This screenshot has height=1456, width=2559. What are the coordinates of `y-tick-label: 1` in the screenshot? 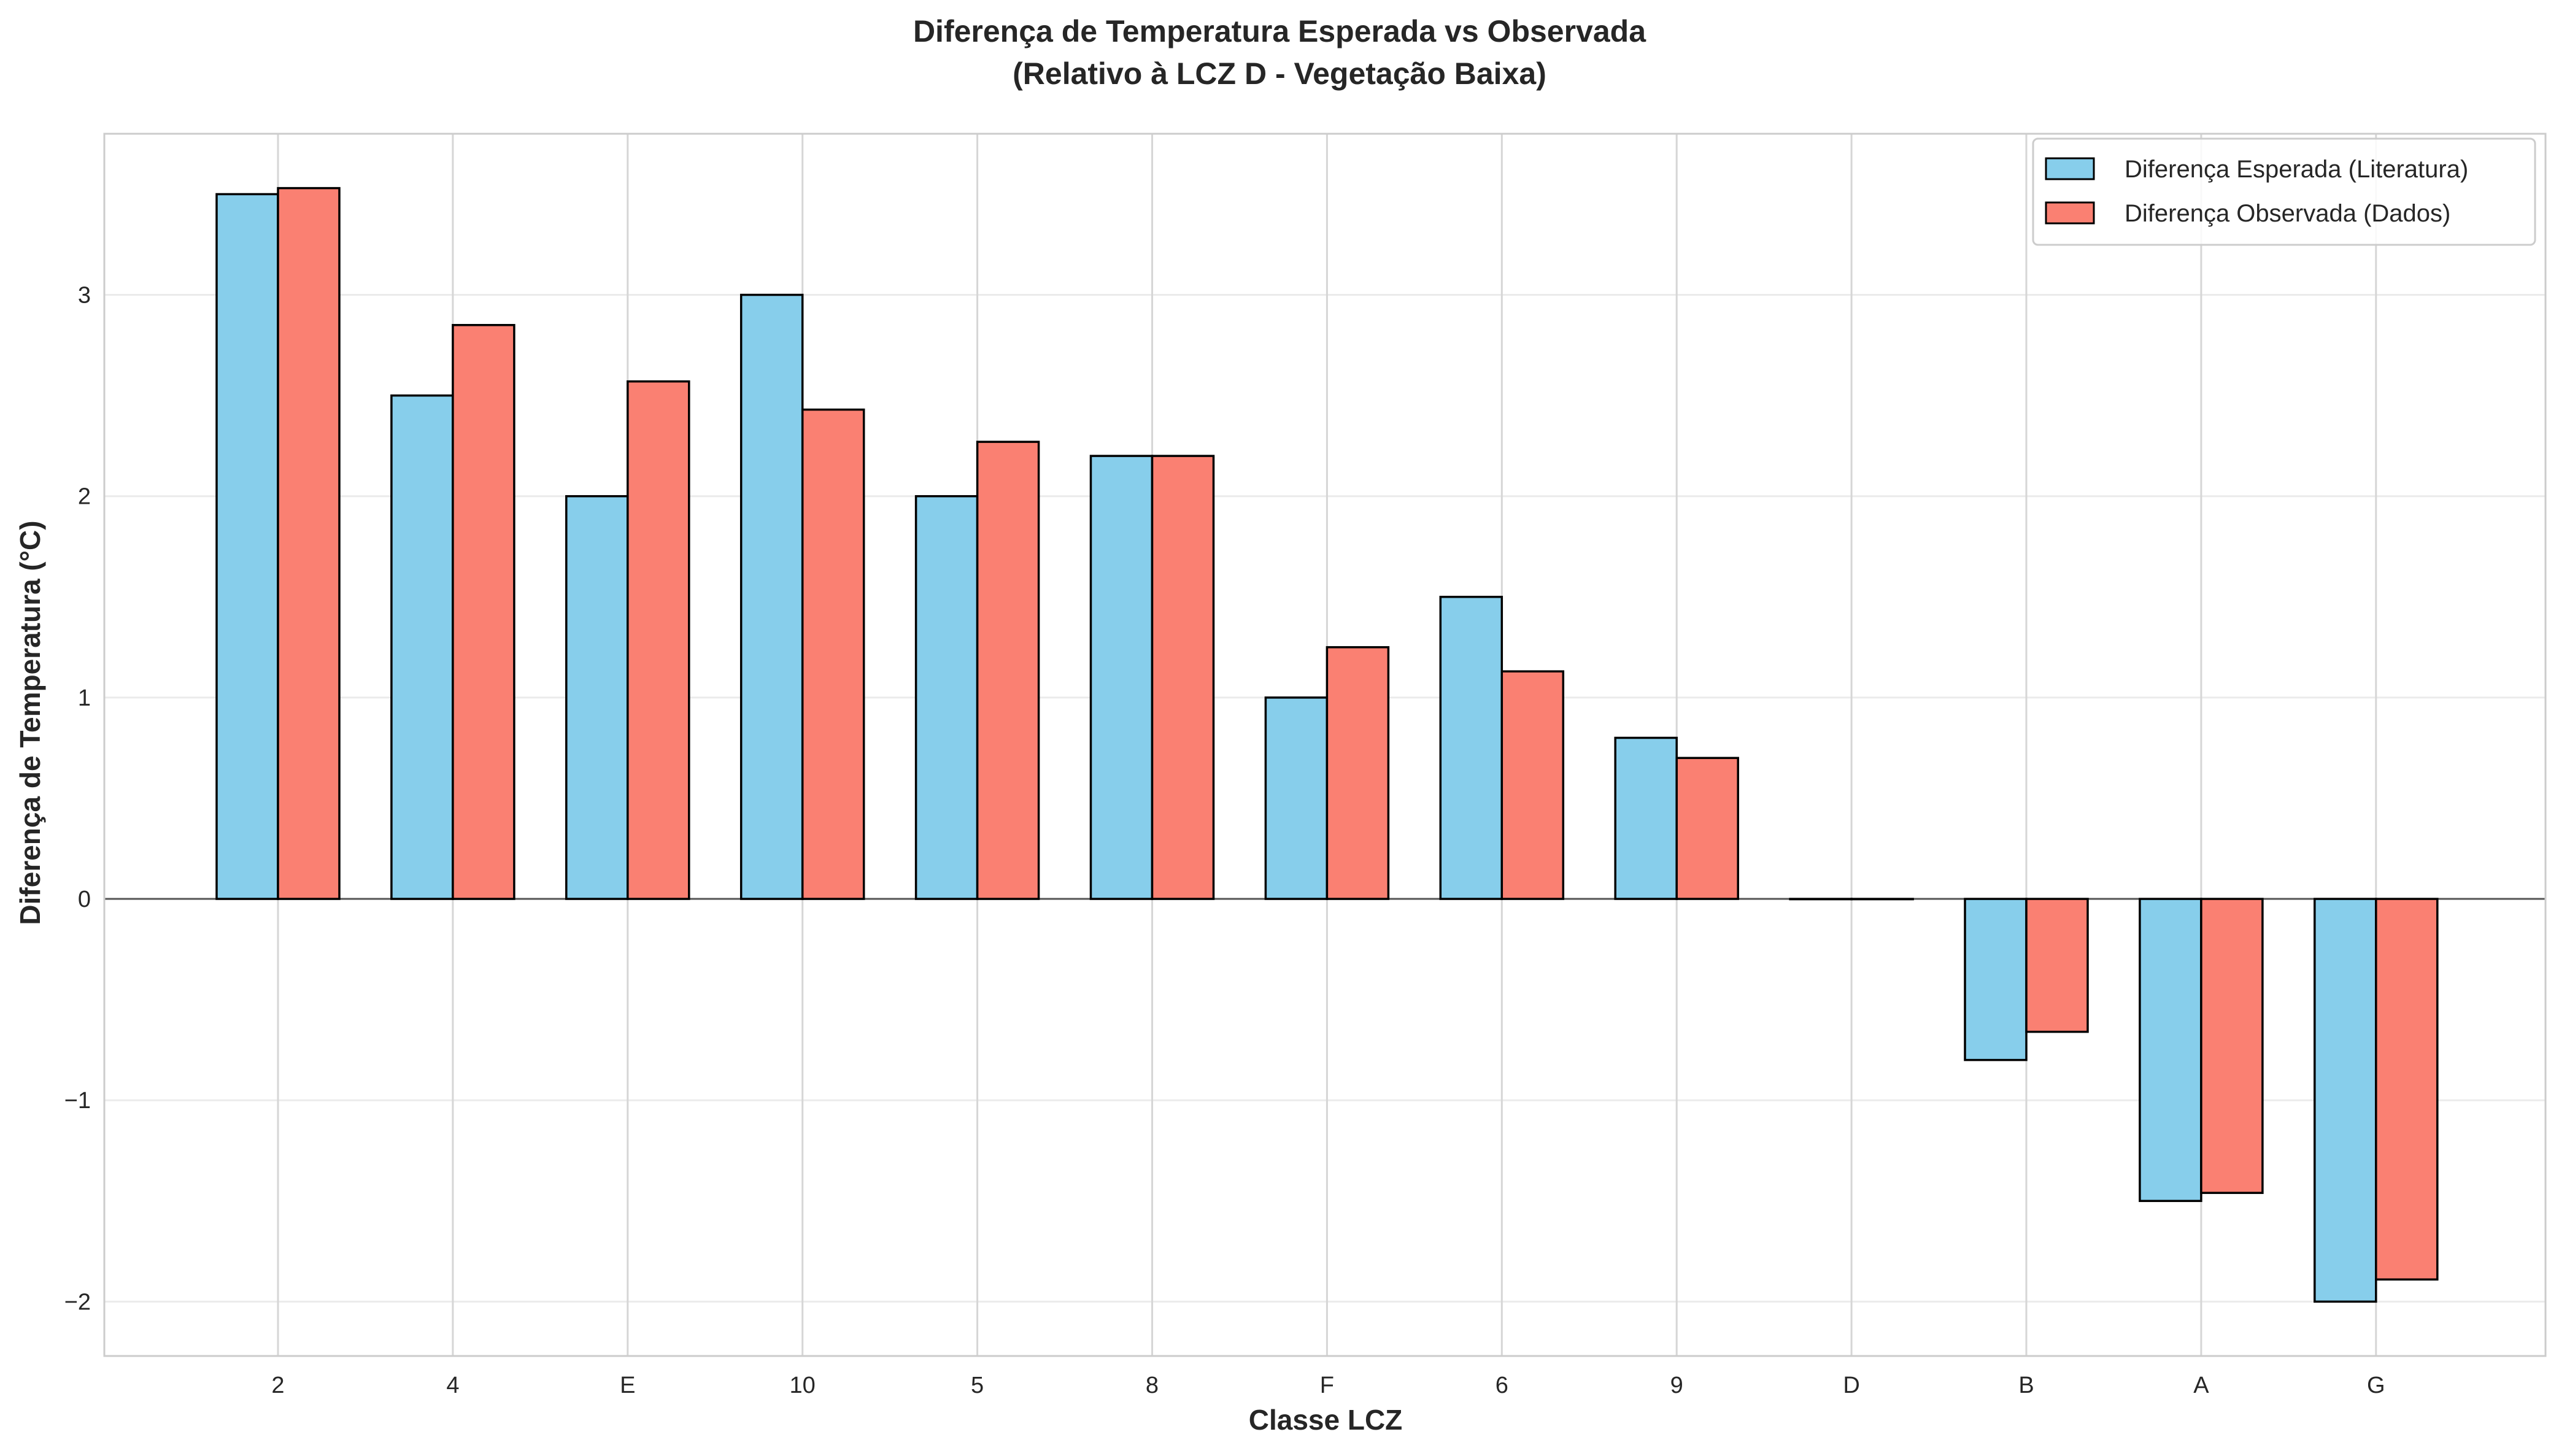 It's located at (85, 698).